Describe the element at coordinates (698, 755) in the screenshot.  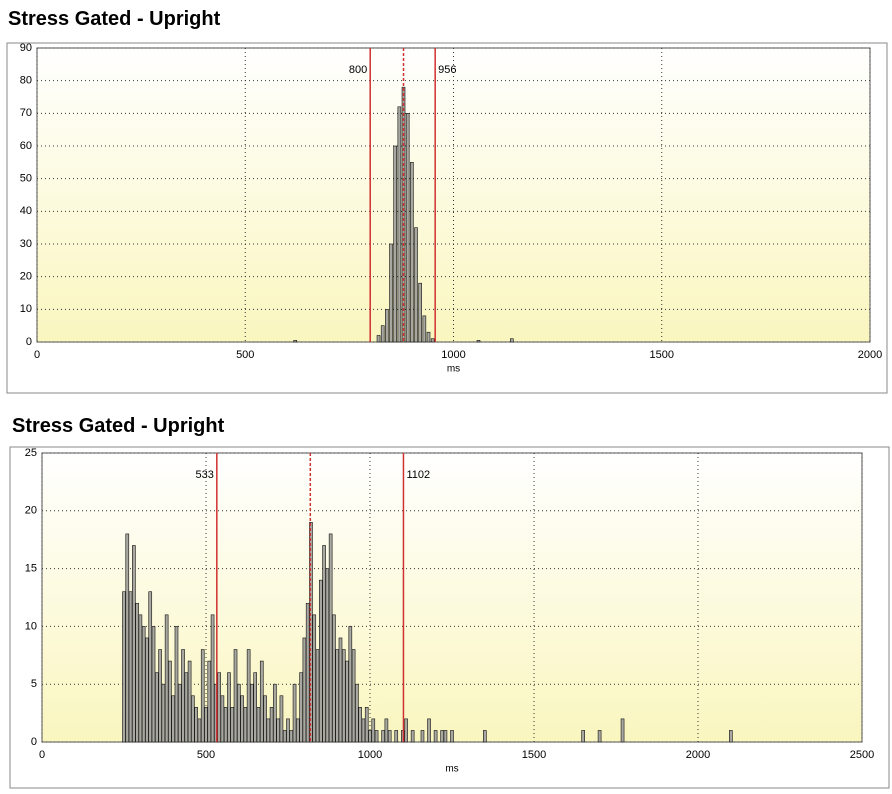
I see `x-tick-label: 2000` at that location.